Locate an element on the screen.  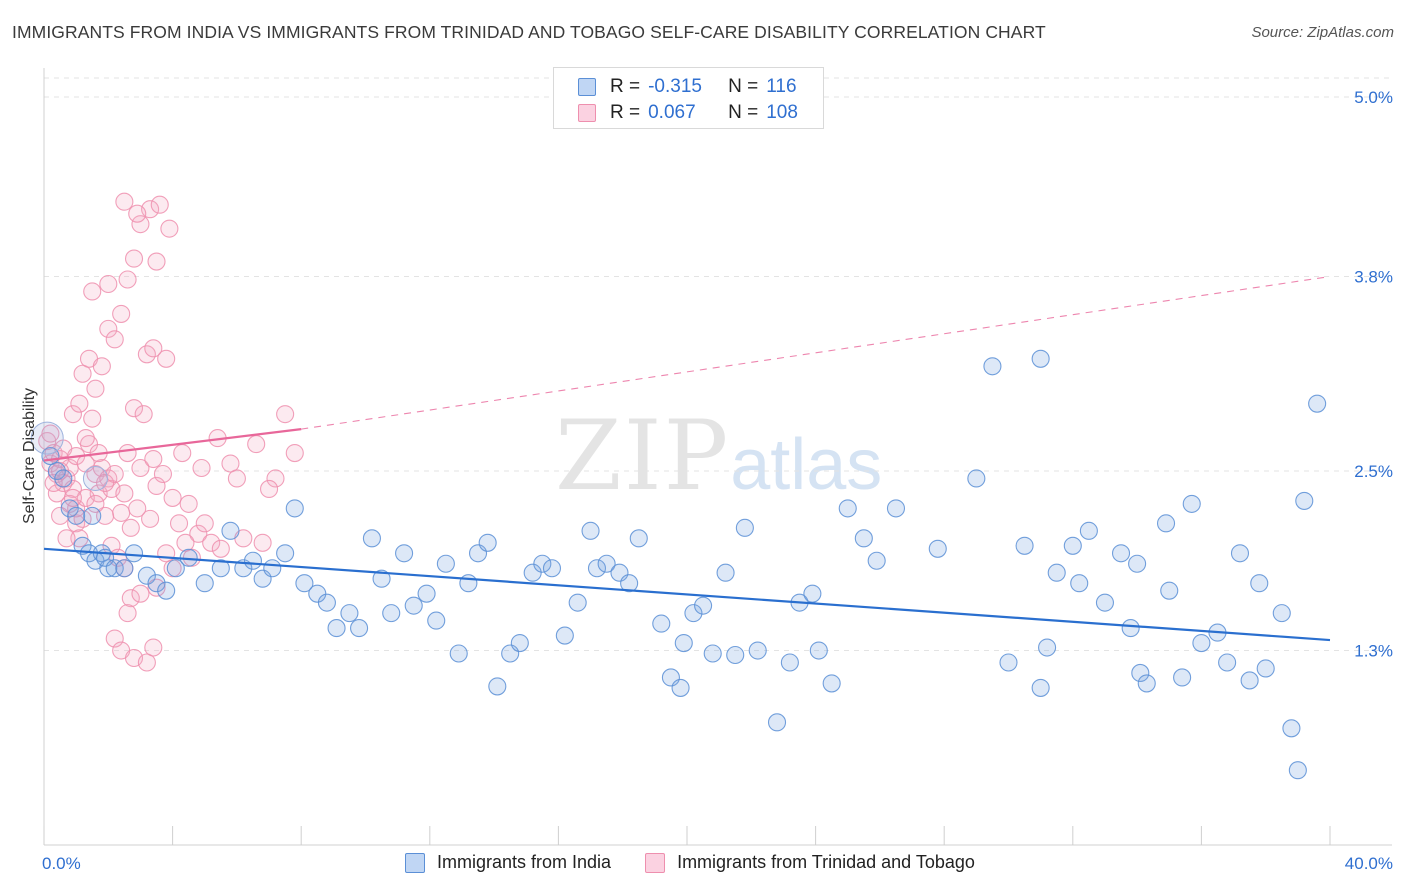
tt-n-value: 108 is located at coordinates (782, 112).